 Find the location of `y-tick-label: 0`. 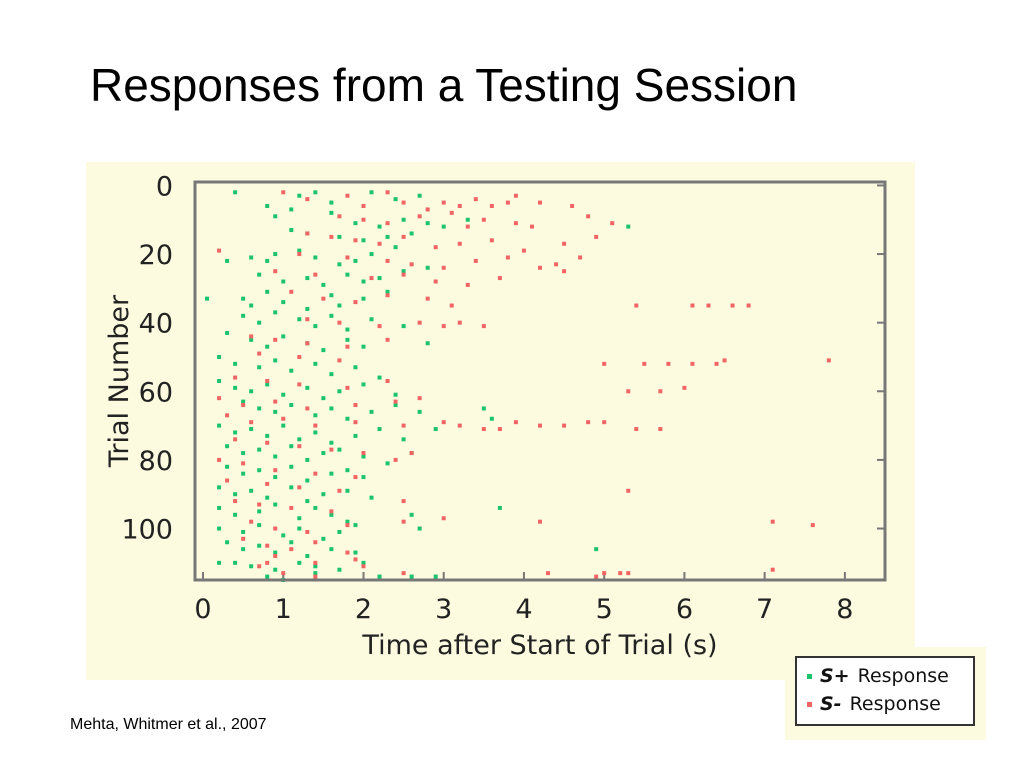

y-tick-label: 0 is located at coordinates (164, 186).